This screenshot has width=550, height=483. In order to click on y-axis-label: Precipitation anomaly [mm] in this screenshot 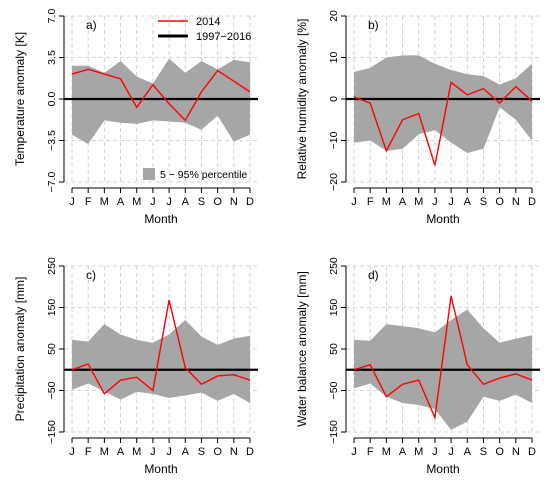, I will do `click(20, 349)`.